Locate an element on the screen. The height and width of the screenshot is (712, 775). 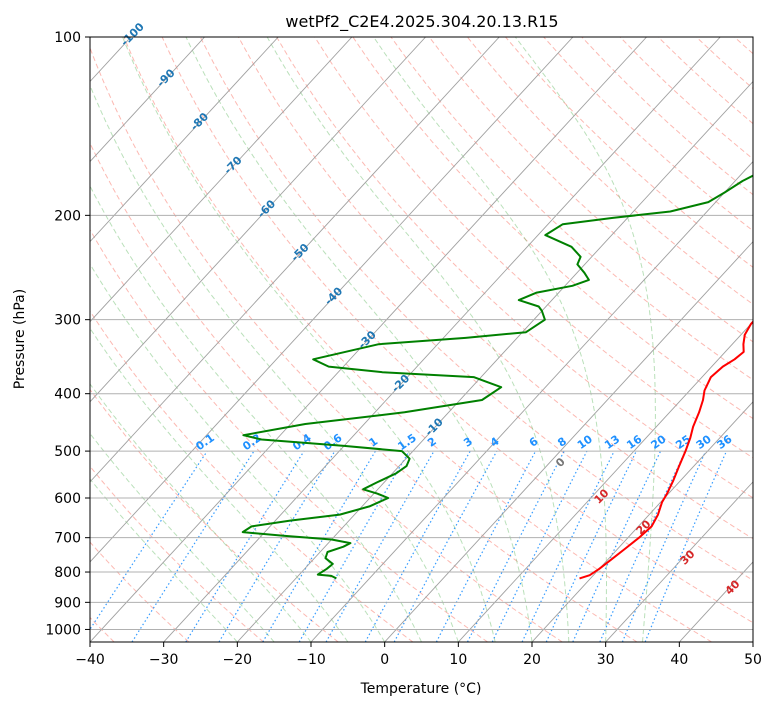
mixing-ratio-label: 16 is located at coordinates (634, 442).